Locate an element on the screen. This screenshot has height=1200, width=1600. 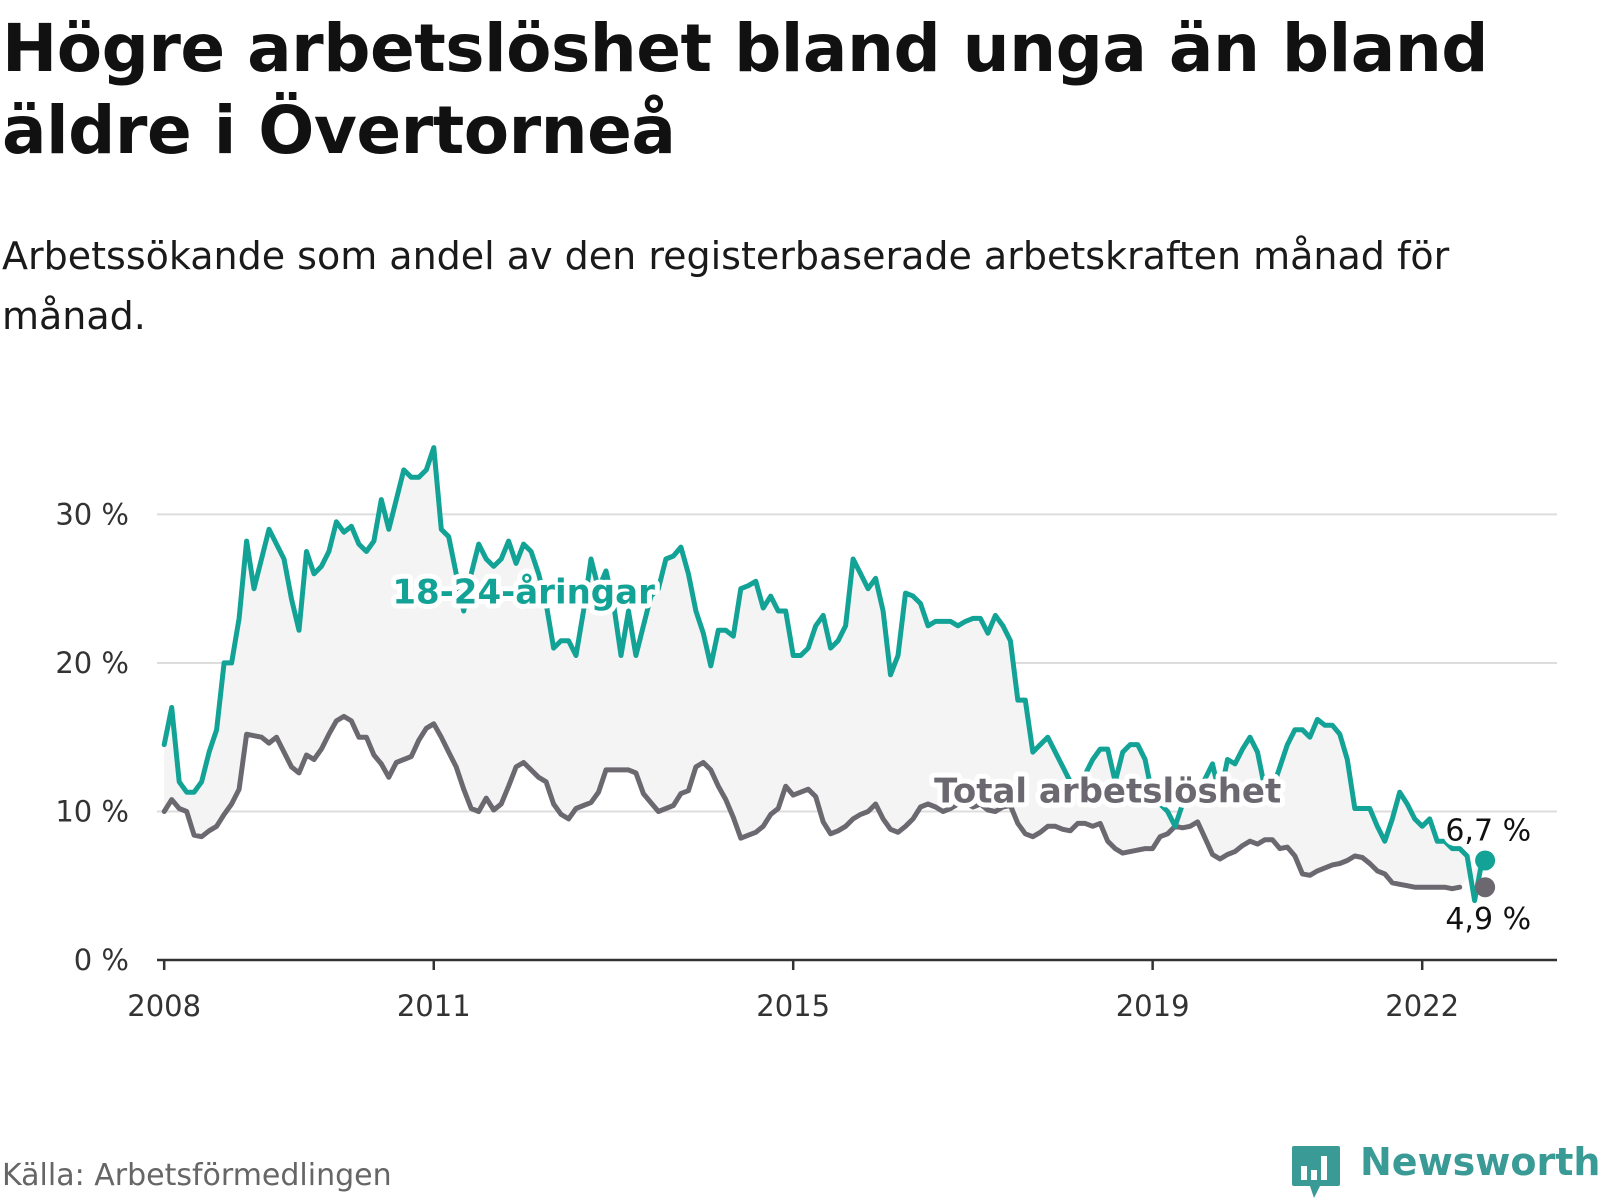
y-axis-ticks: 0 % 10 % 20 % 30 % is located at coordinates (92, 737).